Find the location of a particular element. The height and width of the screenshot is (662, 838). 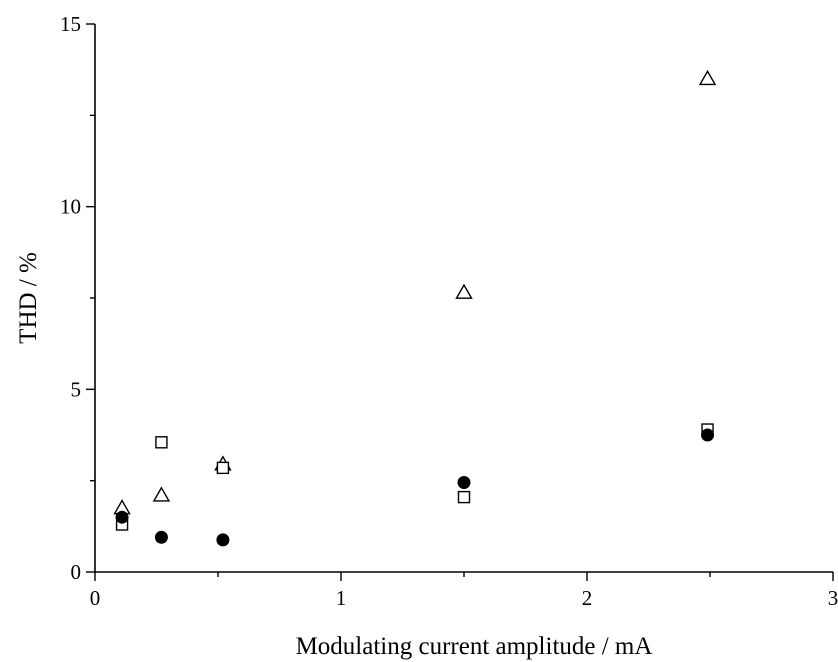

y-ticks: 0 5 10 15 is located at coordinates (77, 298).